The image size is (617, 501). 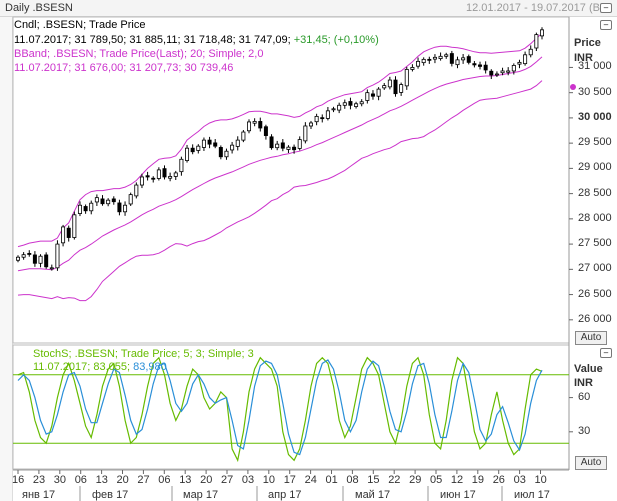 I want to click on price-tick-label: 27 000, so click(x=595, y=268).